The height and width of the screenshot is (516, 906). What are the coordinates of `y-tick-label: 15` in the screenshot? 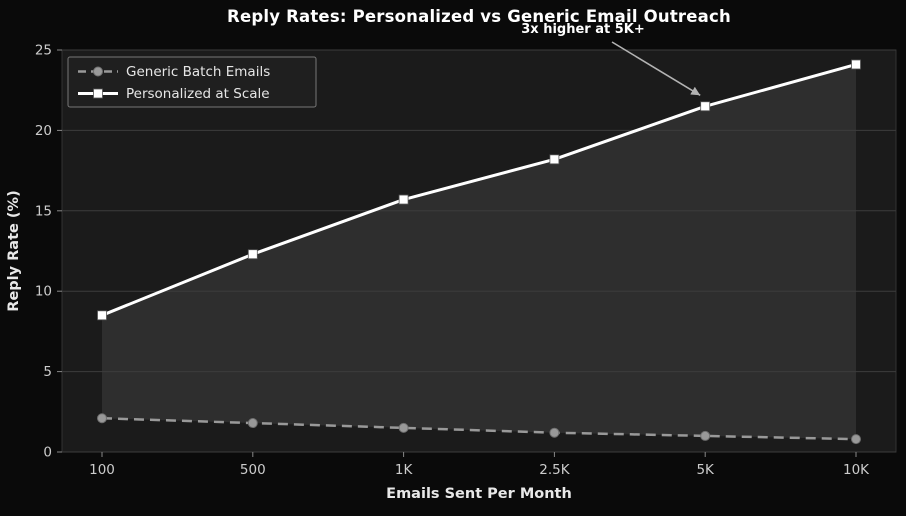 It's located at (43, 211).